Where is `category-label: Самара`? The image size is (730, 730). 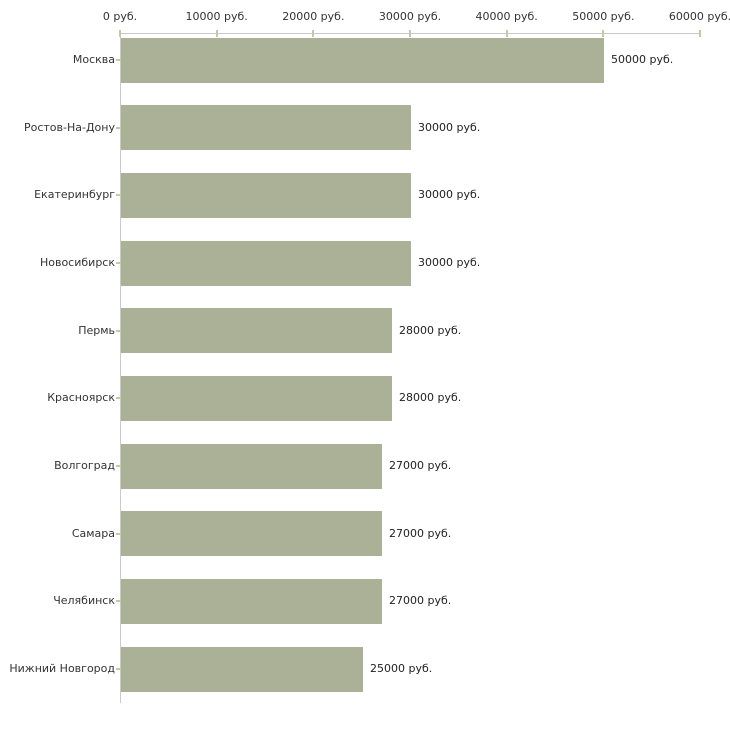
category-label: Самара is located at coordinates (93, 533).